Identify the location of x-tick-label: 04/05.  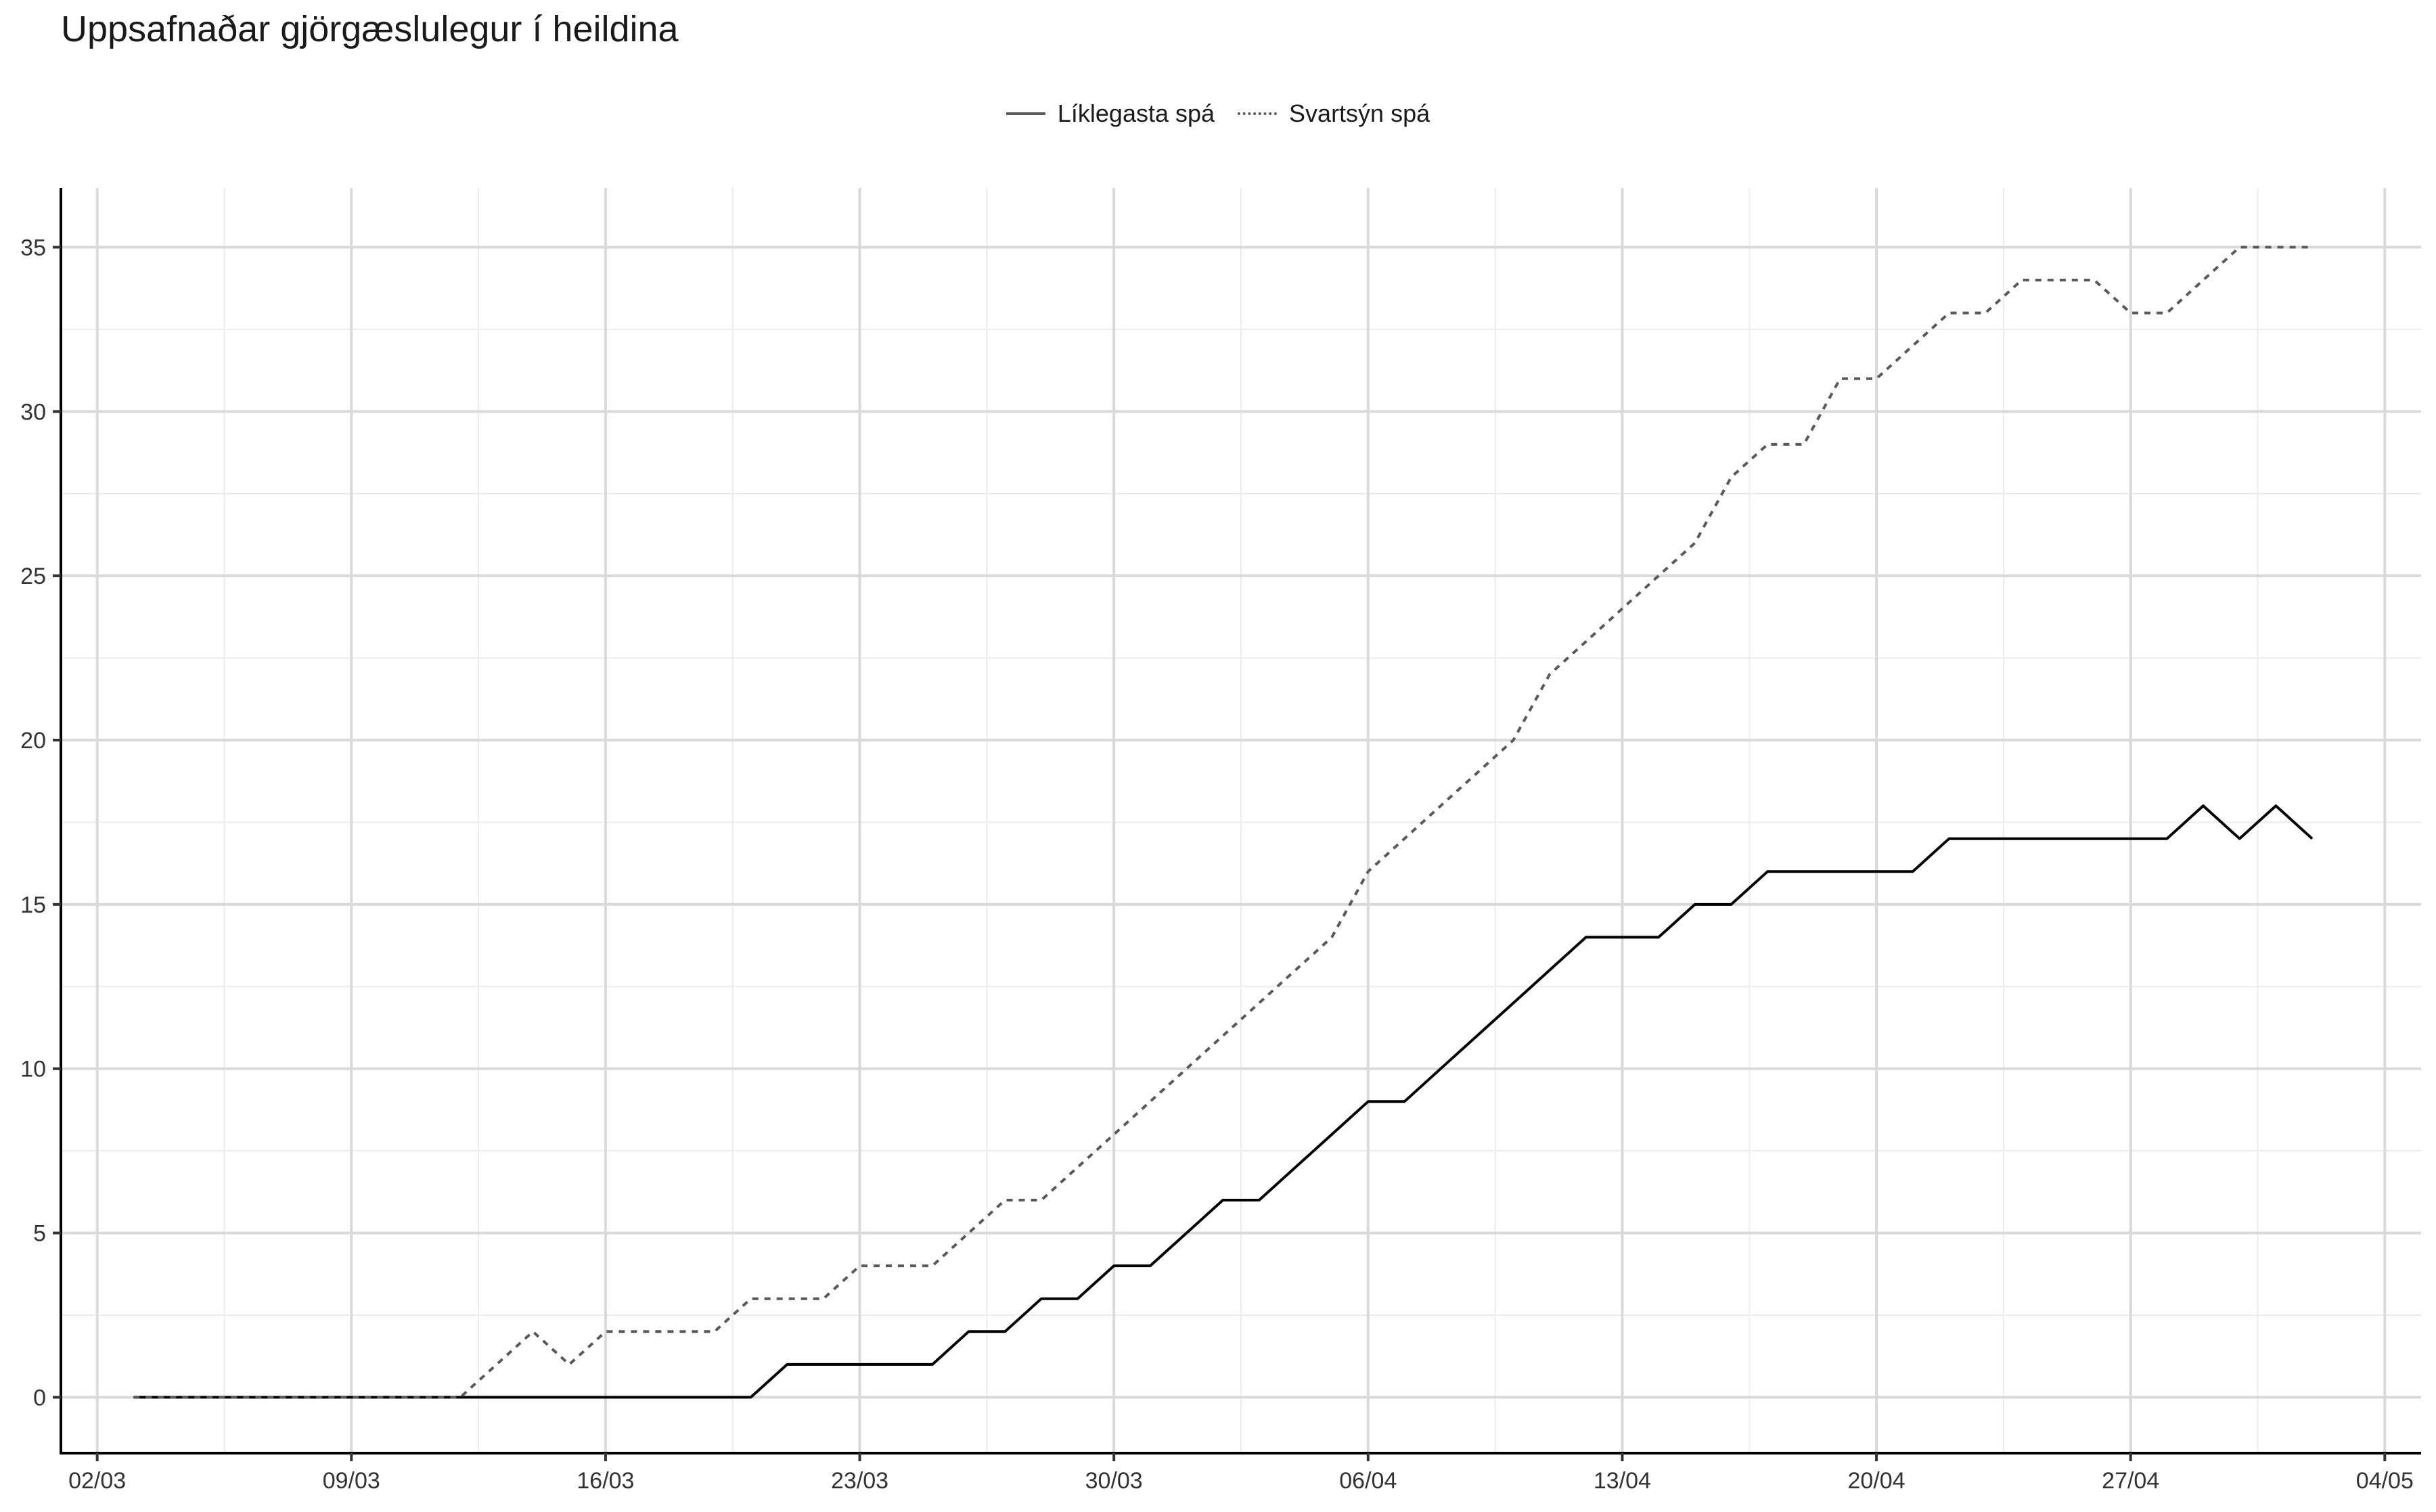
(2385, 1481).